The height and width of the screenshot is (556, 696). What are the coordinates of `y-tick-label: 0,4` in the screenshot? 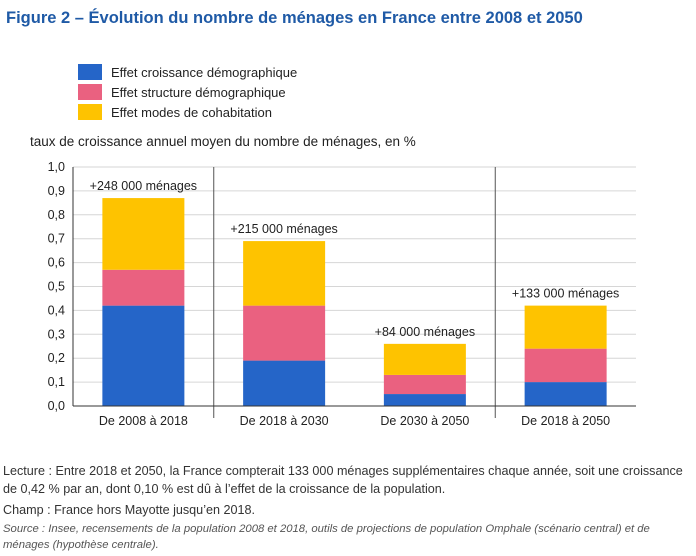 It's located at (56, 310).